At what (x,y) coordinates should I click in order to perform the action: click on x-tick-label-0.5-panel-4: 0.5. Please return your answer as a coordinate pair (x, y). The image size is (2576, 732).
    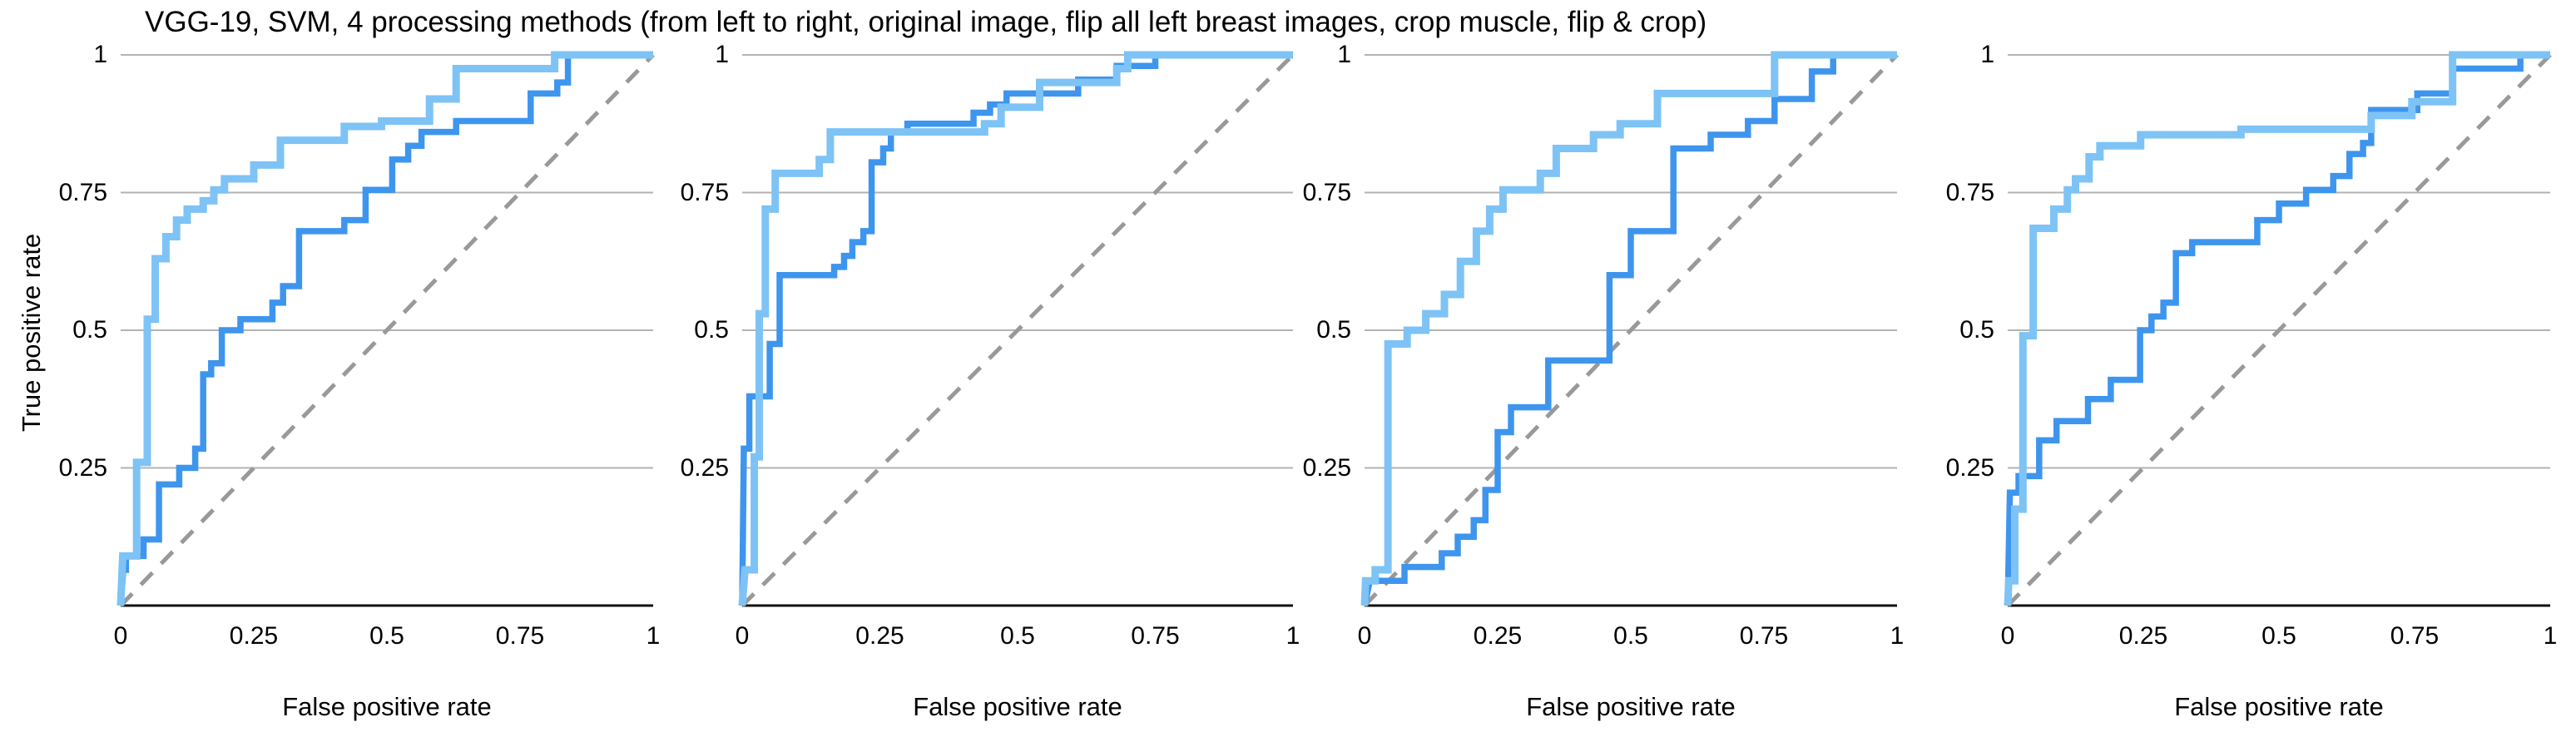
    Looking at the image, I should click on (2279, 636).